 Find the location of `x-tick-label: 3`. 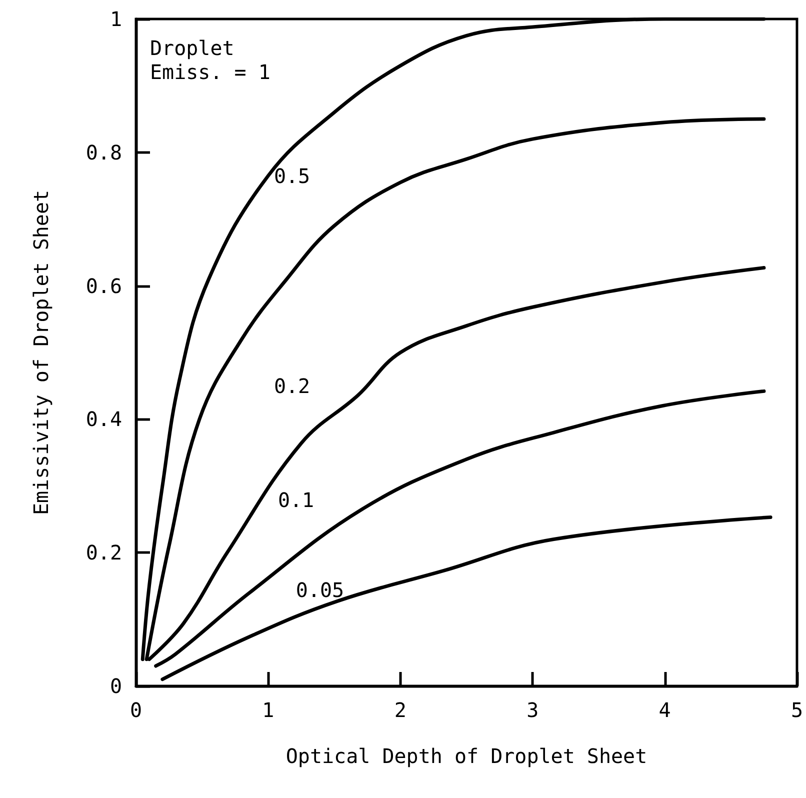

x-tick-label: 3 is located at coordinates (532, 710).